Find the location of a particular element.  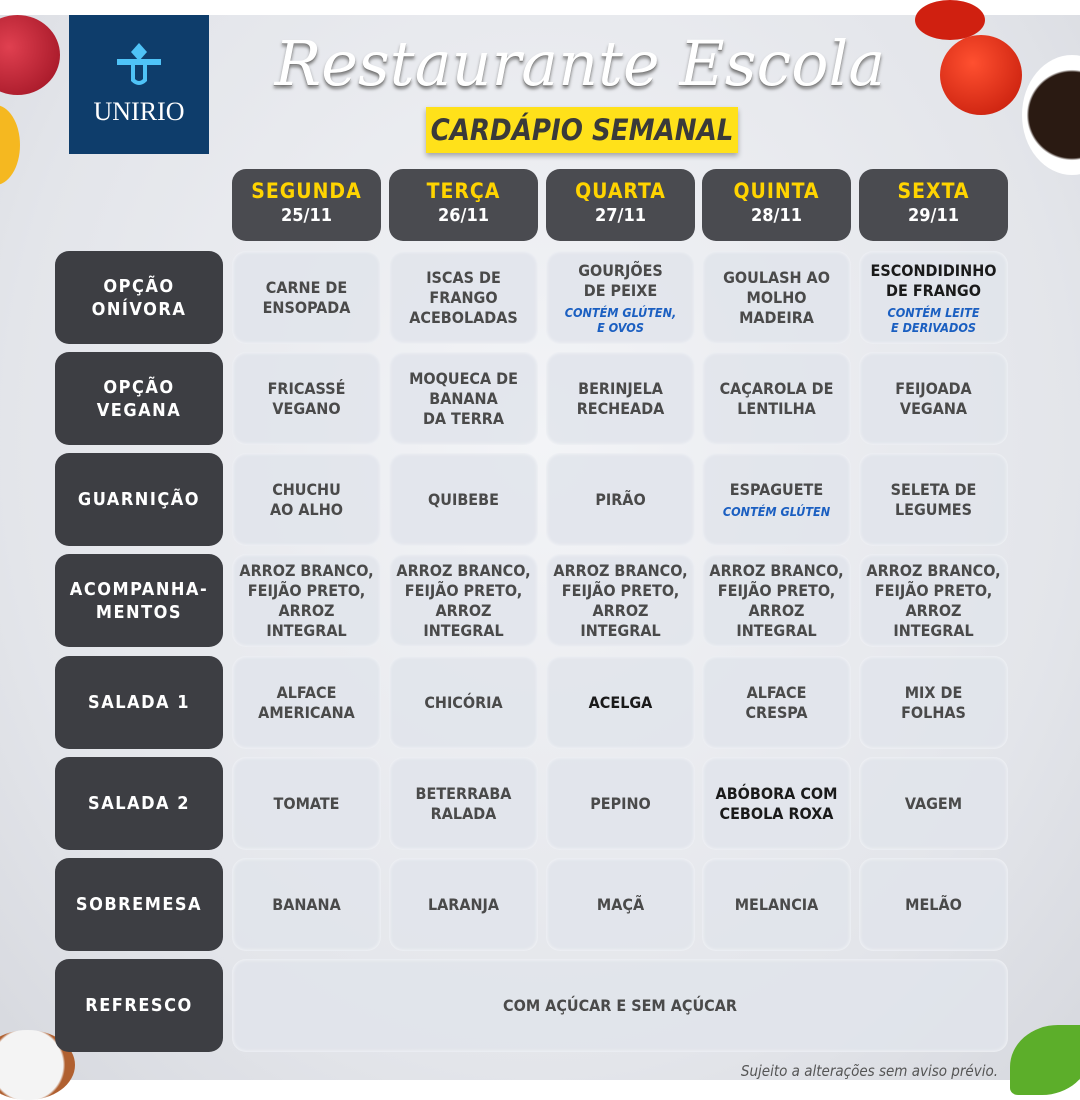

menu-cell: MOQUECA DE BANANA DA TERRA is located at coordinates (463, 398).